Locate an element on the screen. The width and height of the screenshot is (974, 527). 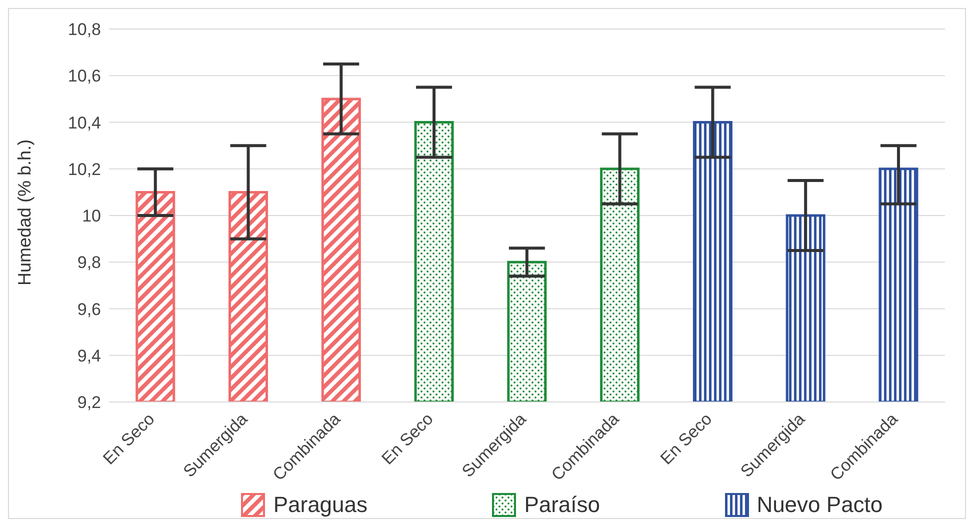
y-tick-label: 10,8 is located at coordinates (84, 30).